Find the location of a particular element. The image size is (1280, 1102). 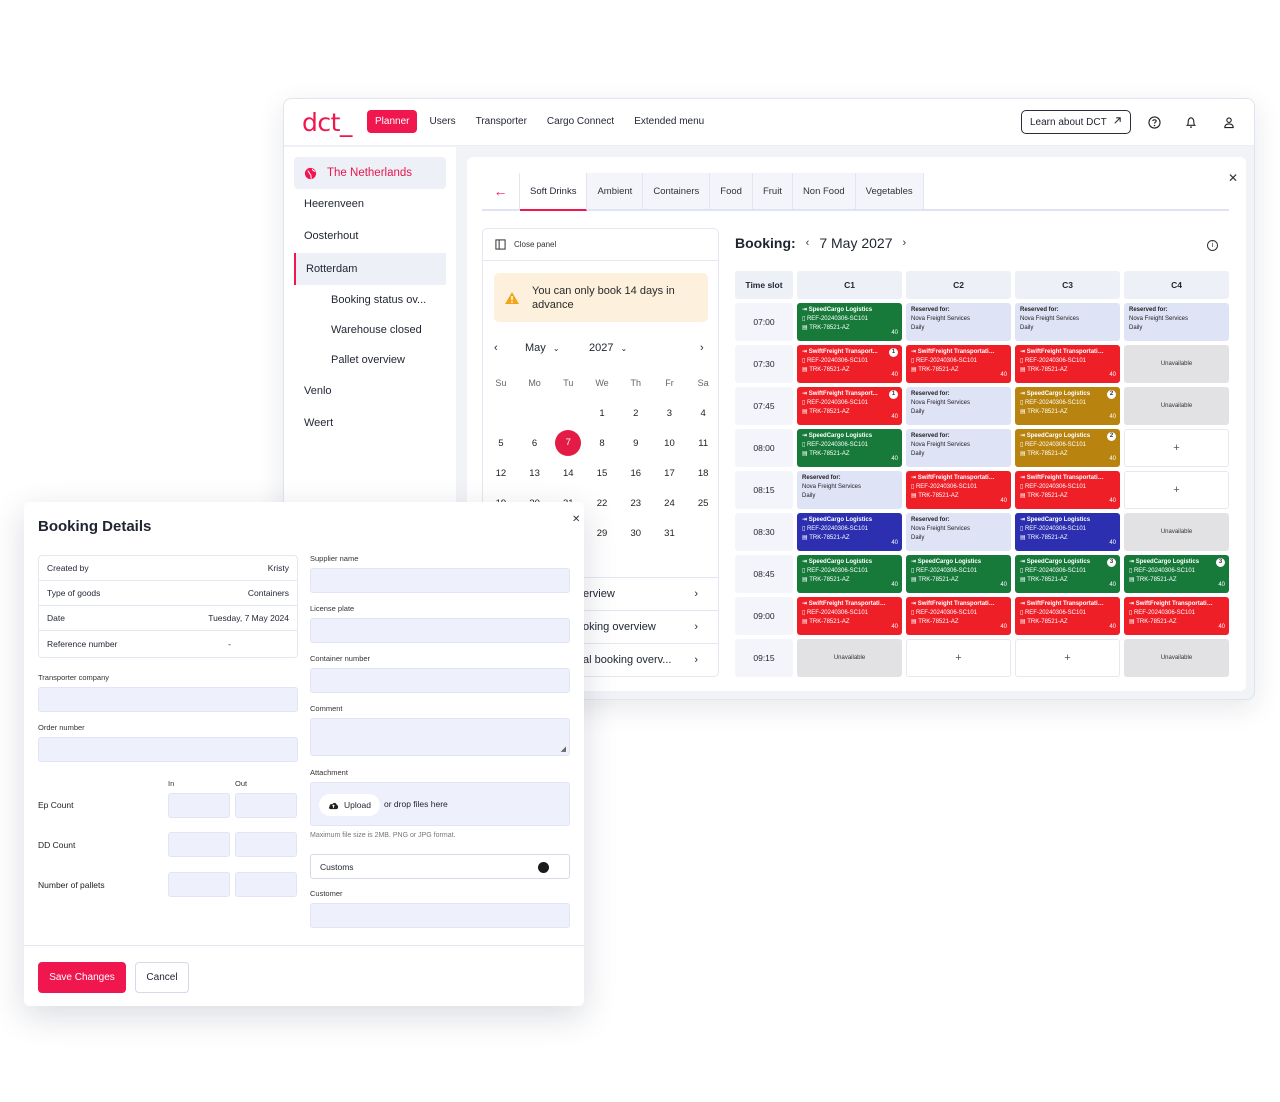

sidebar-item-venlo: Venlo is located at coordinates (318, 391).